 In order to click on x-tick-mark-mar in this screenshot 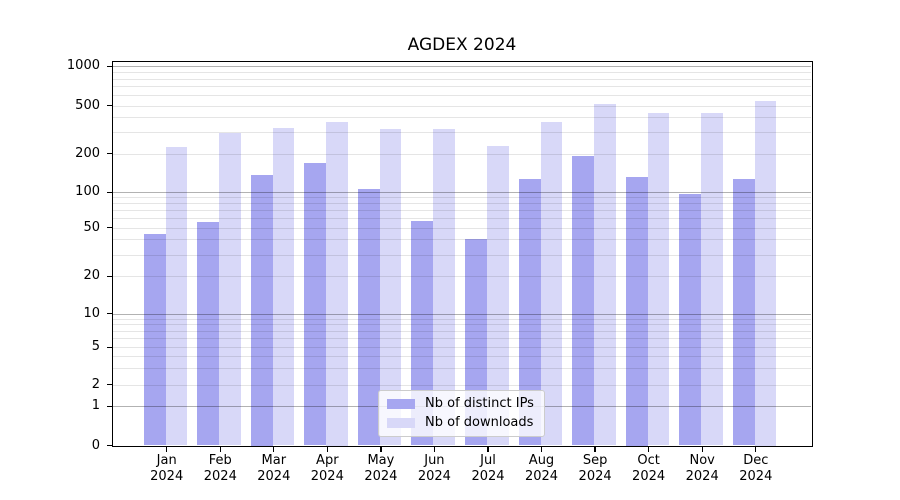, I will do `click(274, 449)`.